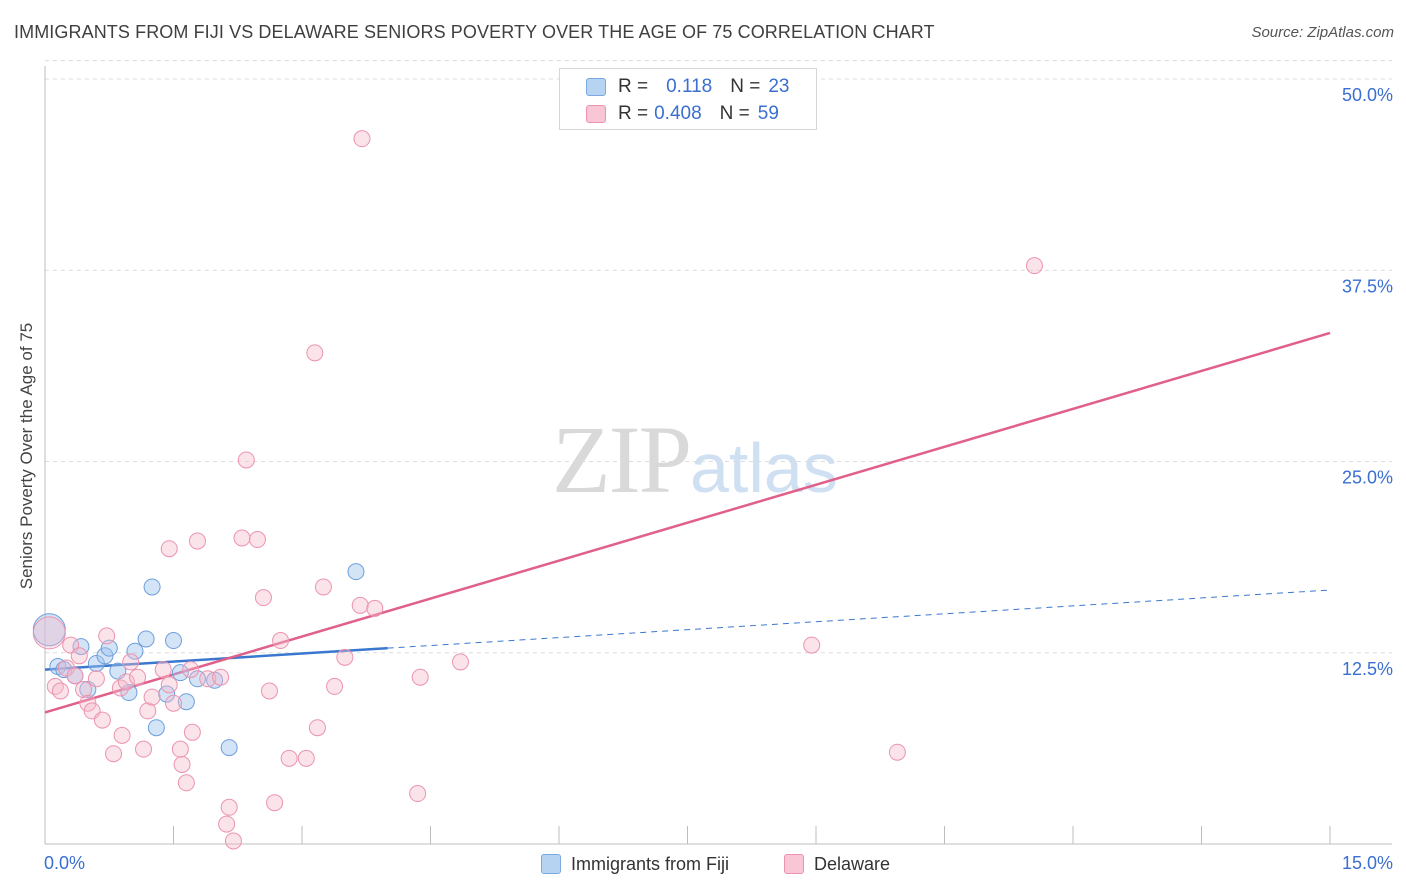  Describe the element at coordinates (768, 113) in the screenshot. I see `legend-n-value: 59` at that location.